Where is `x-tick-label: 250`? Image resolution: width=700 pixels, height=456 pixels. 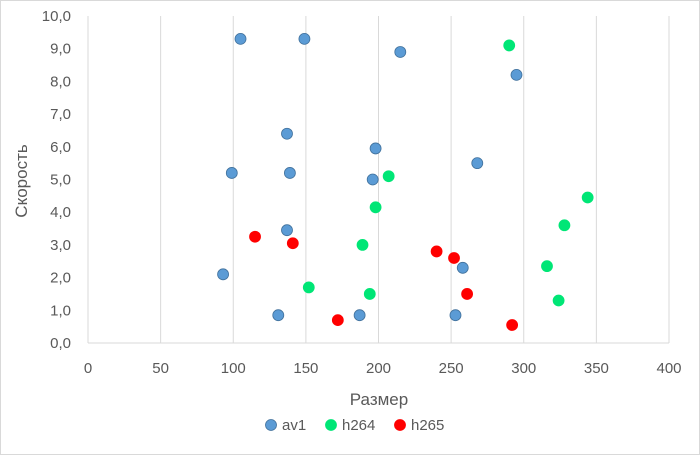 x-tick-label: 250 is located at coordinates (451, 368).